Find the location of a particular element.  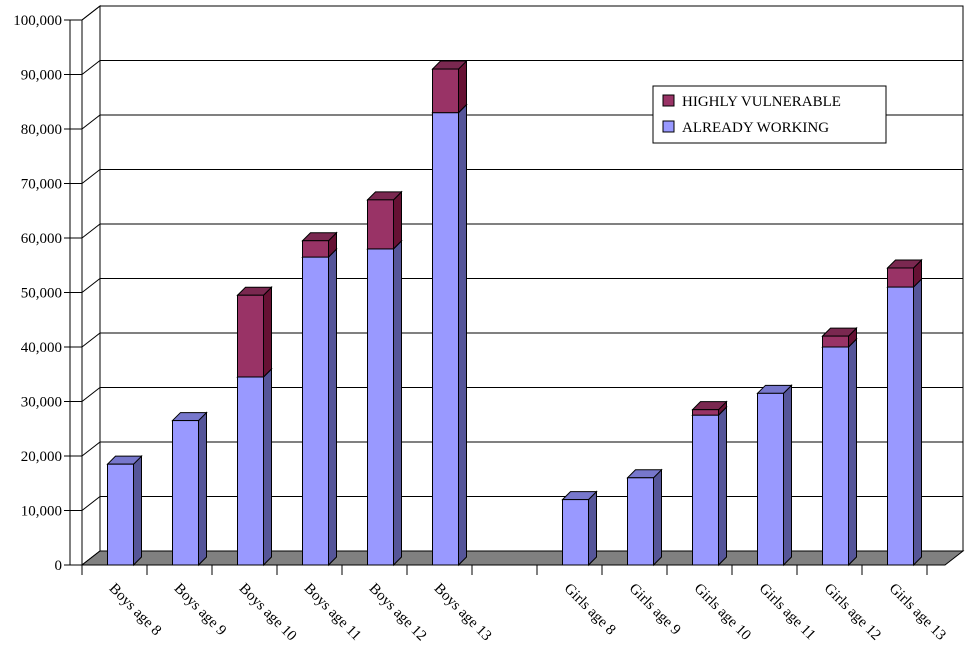

legend-swatch-already-working is located at coordinates (668, 126).